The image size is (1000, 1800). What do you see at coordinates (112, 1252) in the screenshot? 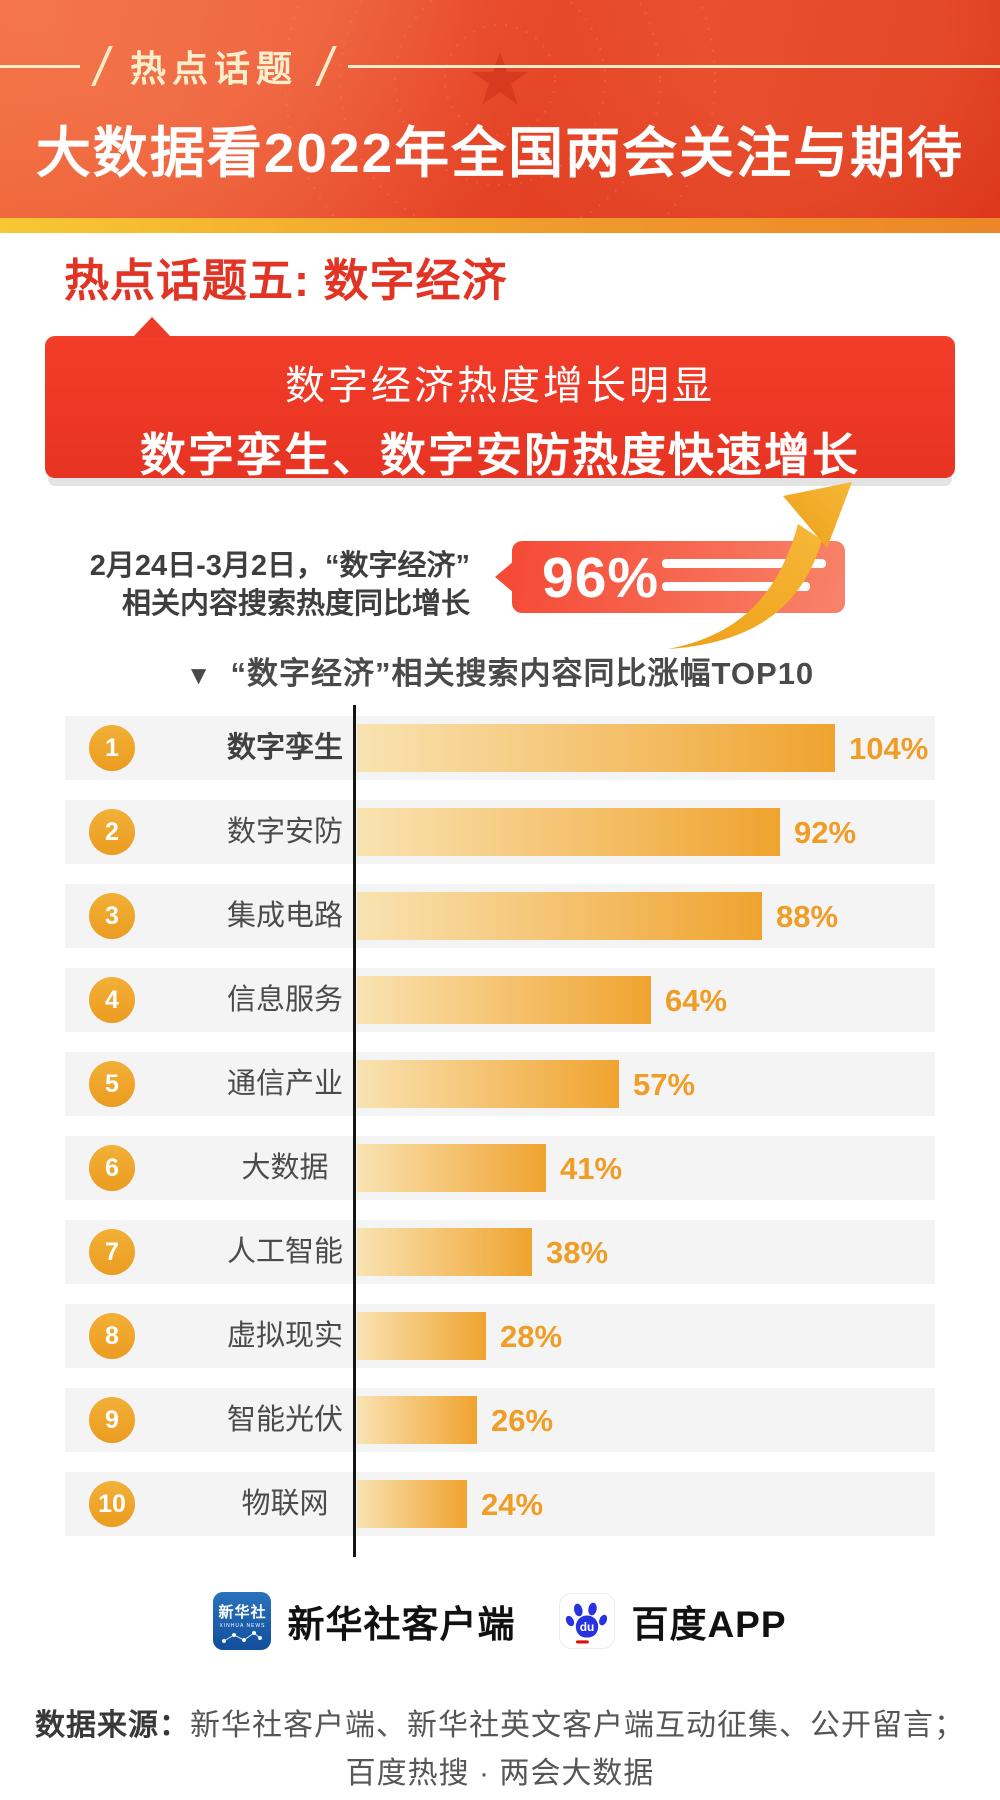
I see `rank-badge: 7` at bounding box center [112, 1252].